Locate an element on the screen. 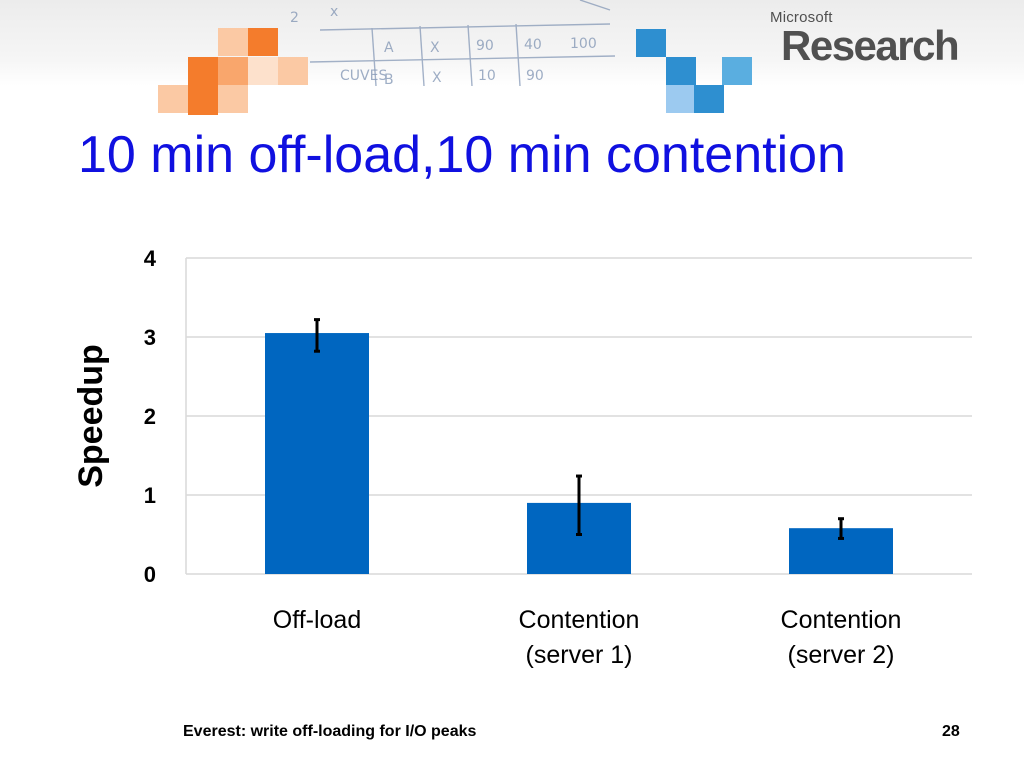  logo-microsoft-text: Microsoft is located at coordinates (801, 17).